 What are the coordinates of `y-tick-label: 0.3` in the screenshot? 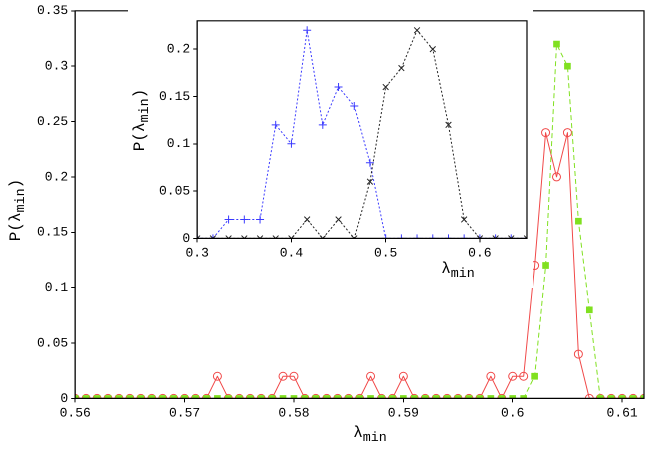 It's located at (56, 66).